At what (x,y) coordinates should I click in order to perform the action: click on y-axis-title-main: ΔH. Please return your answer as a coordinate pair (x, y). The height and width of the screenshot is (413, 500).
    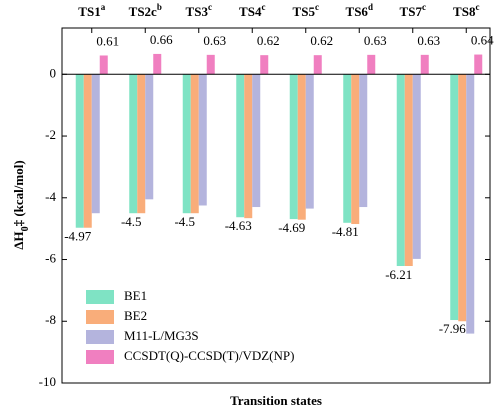
    Looking at the image, I should click on (18, 240).